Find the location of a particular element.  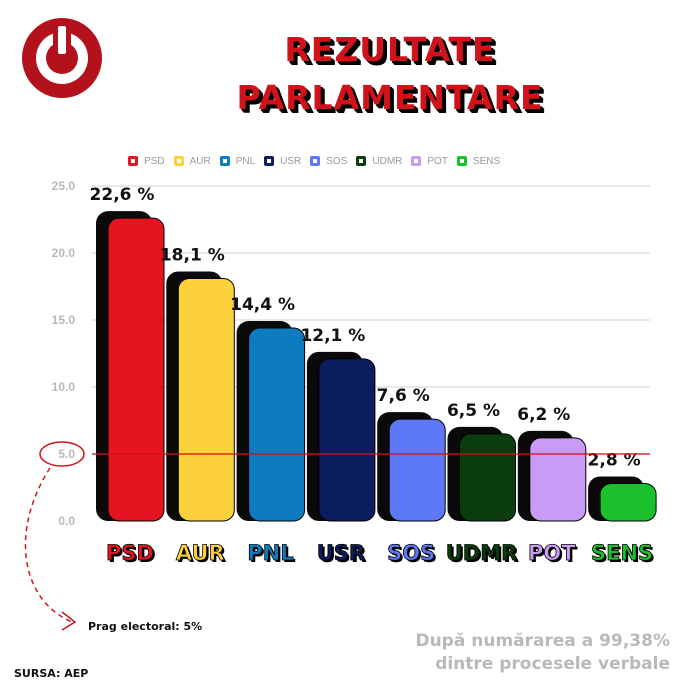

data-label: 14,4 % is located at coordinates (262, 305).